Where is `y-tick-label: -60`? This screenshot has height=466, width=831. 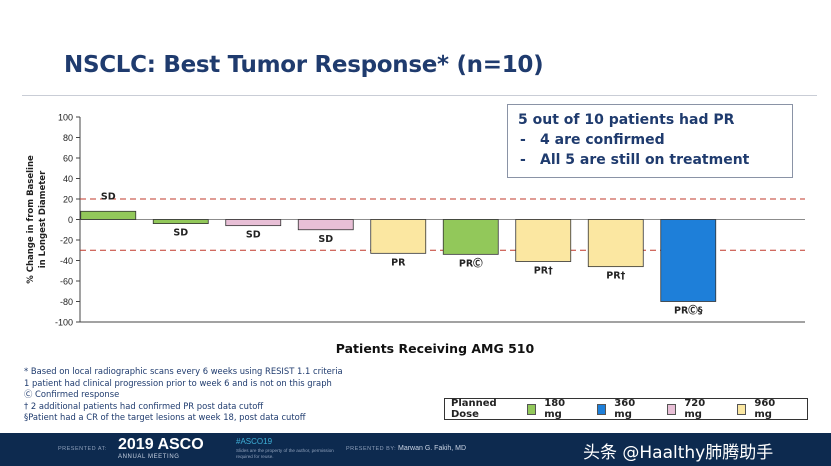 y-tick-label: -60 is located at coordinates (66, 282).